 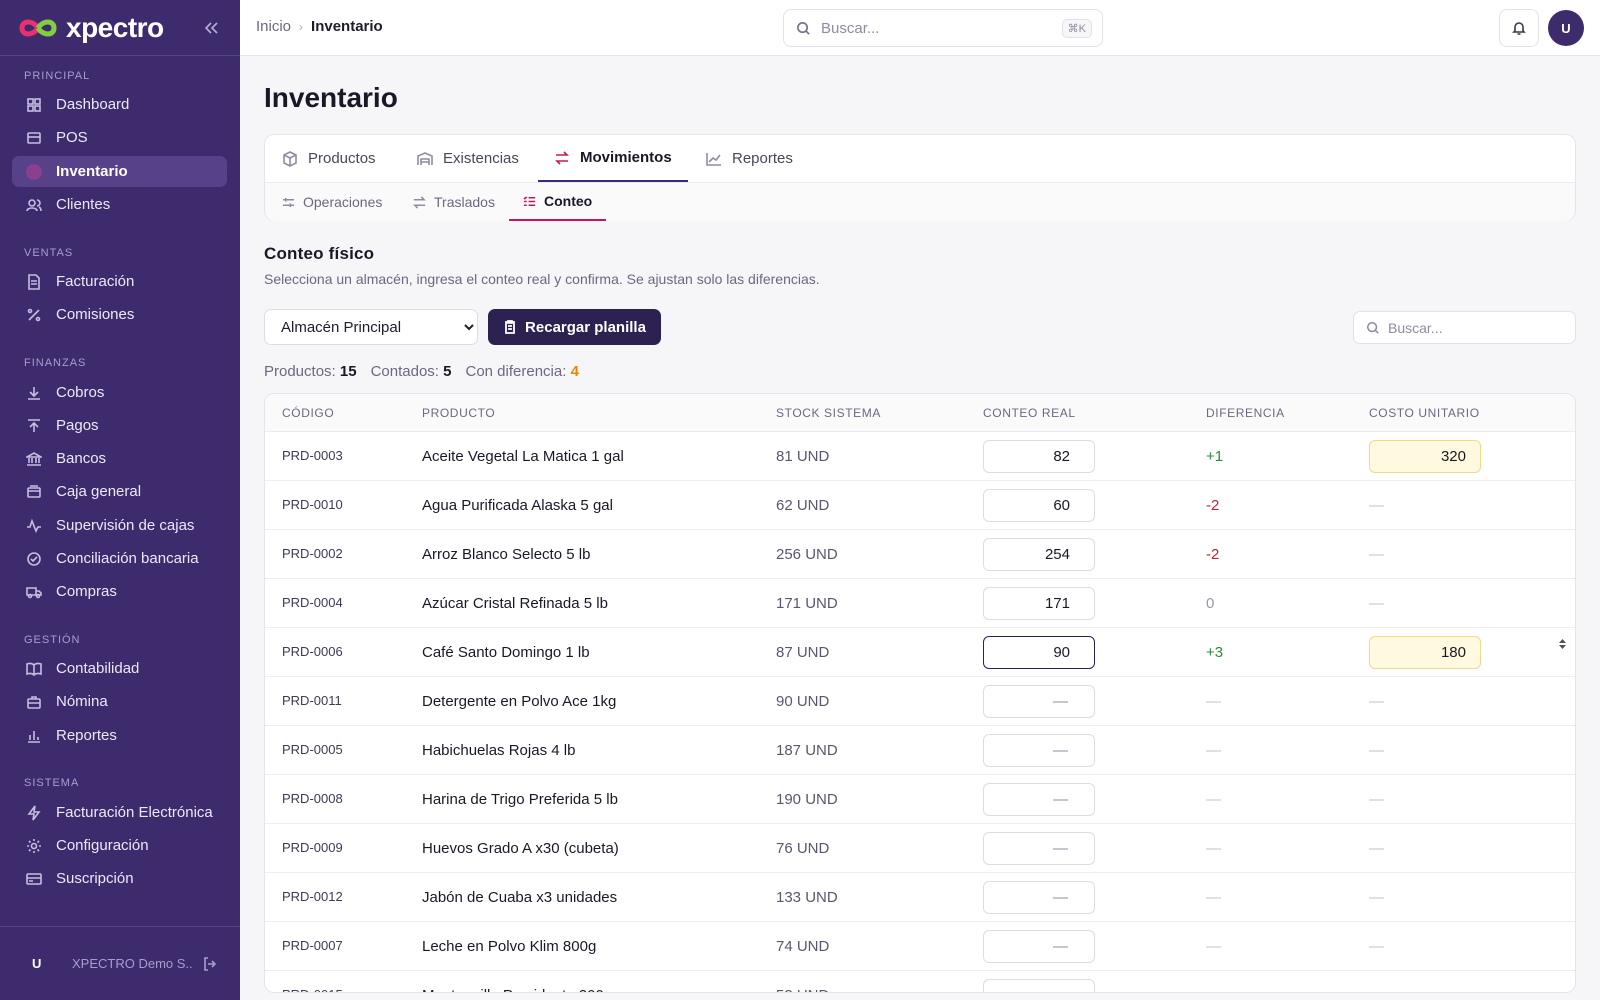 I want to click on gear-icon, so click(x=34, y=845).